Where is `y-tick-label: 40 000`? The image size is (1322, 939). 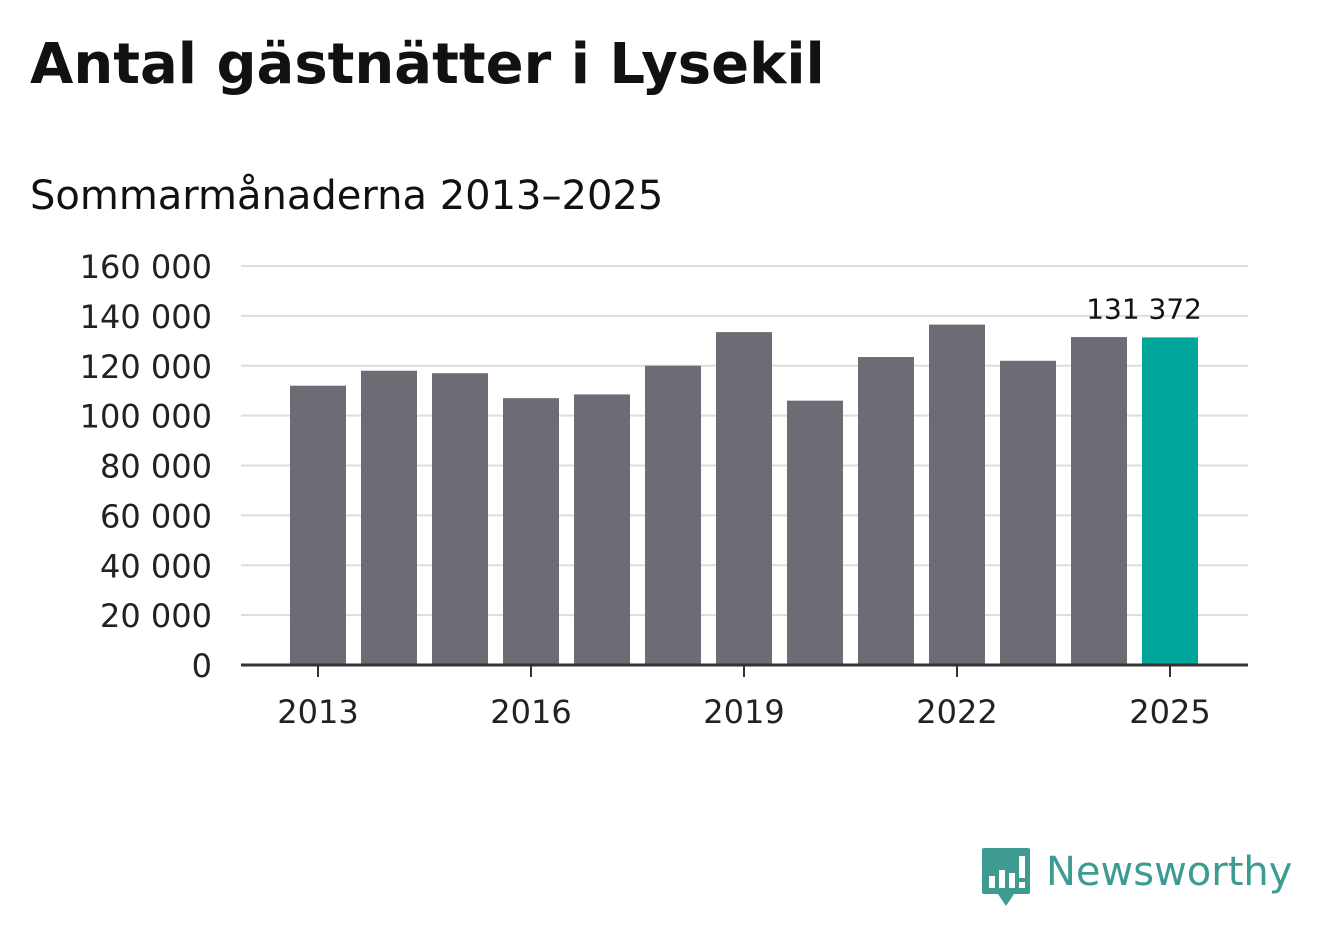
y-tick-label: 40 000 is located at coordinates (156, 566).